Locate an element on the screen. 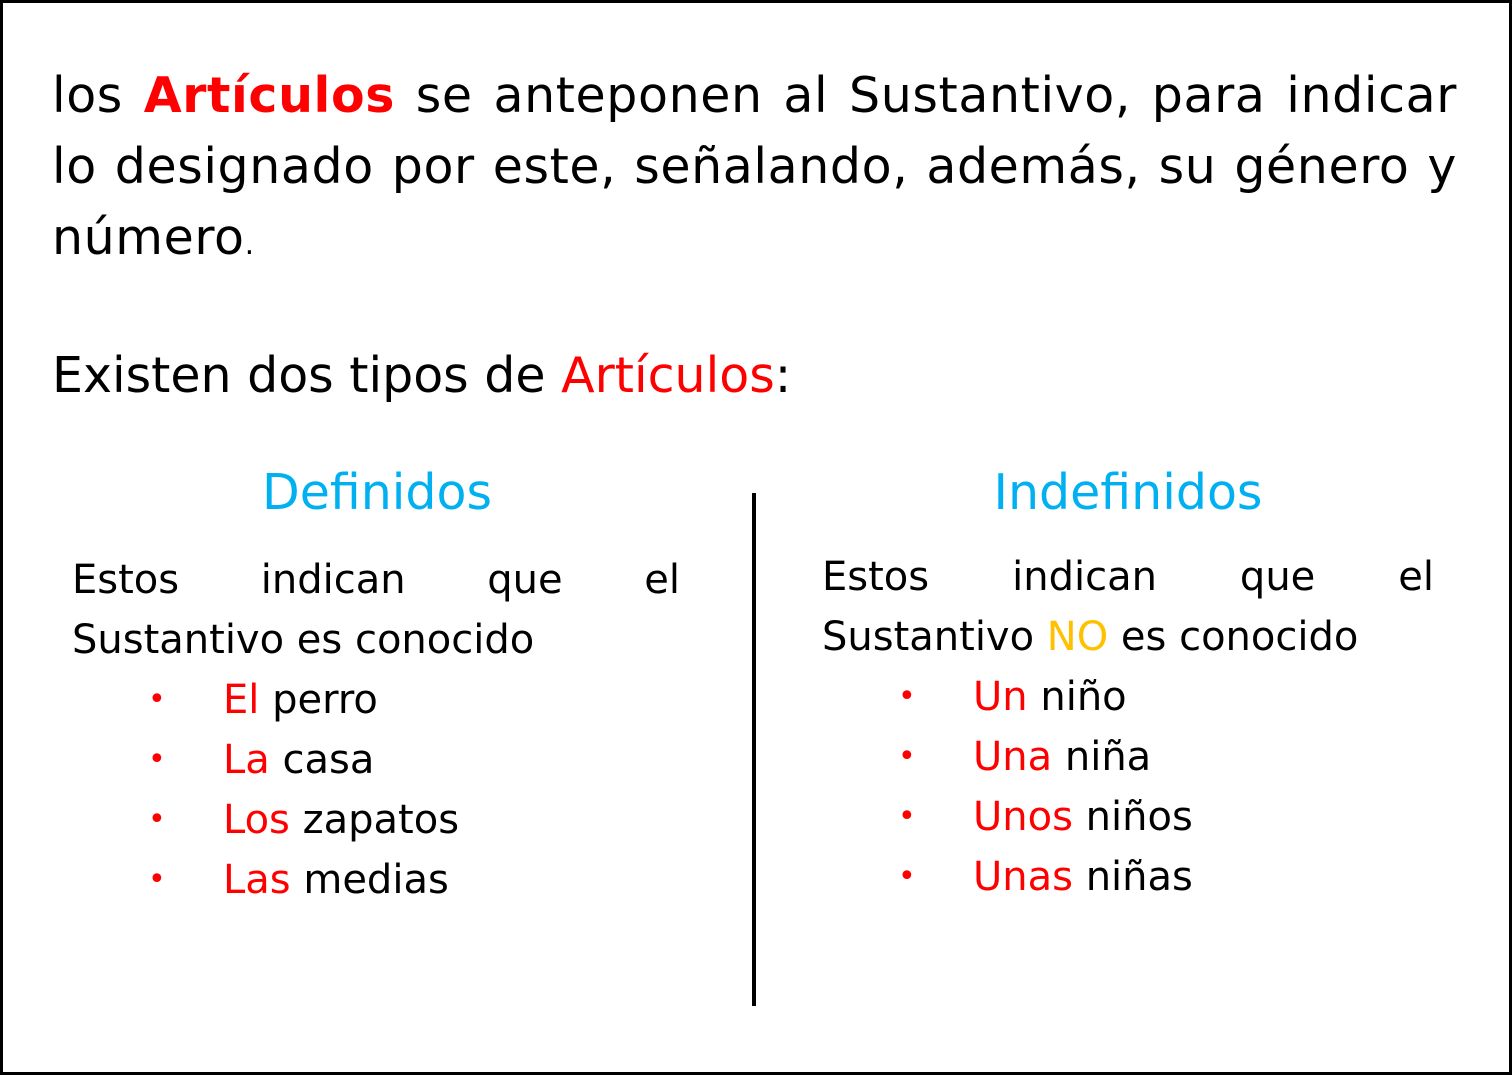 Image resolution: width=1512 pixels, height=1075 pixels. indefinidos-desc-start: Estos indican que el Sustantivo is located at coordinates (1128, 607).